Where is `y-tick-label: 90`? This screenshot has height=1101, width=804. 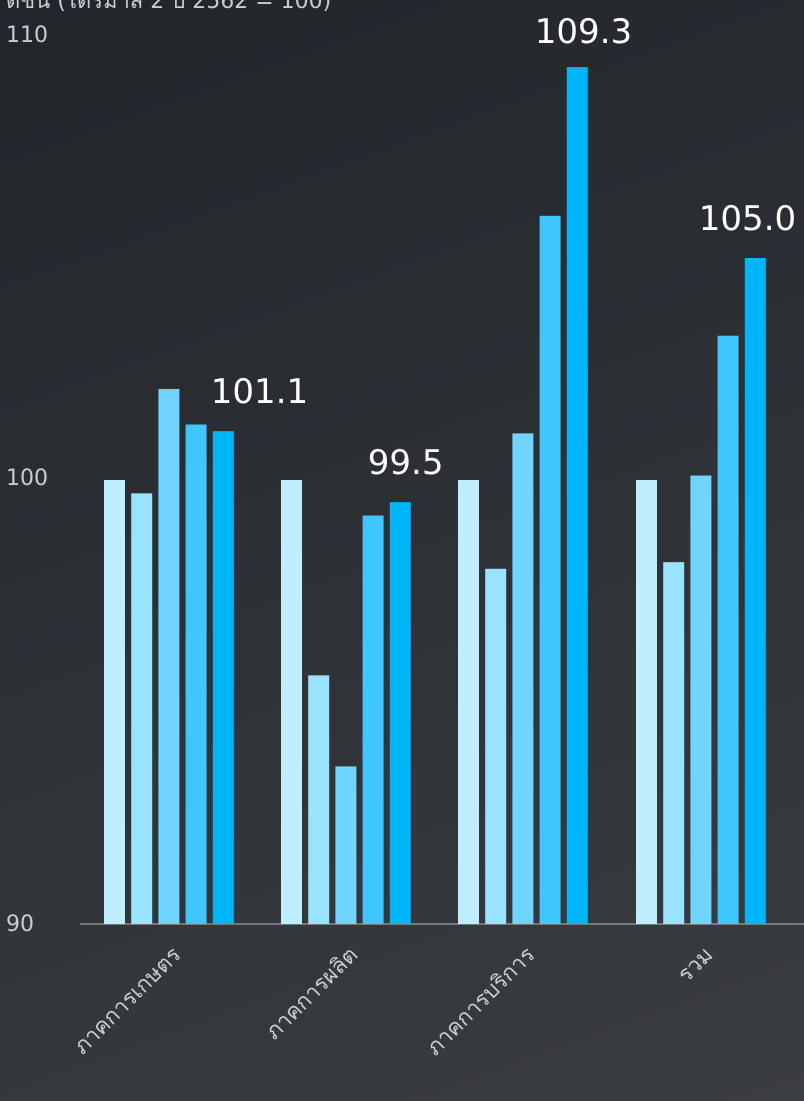
y-tick-label: 90 is located at coordinates (20, 924).